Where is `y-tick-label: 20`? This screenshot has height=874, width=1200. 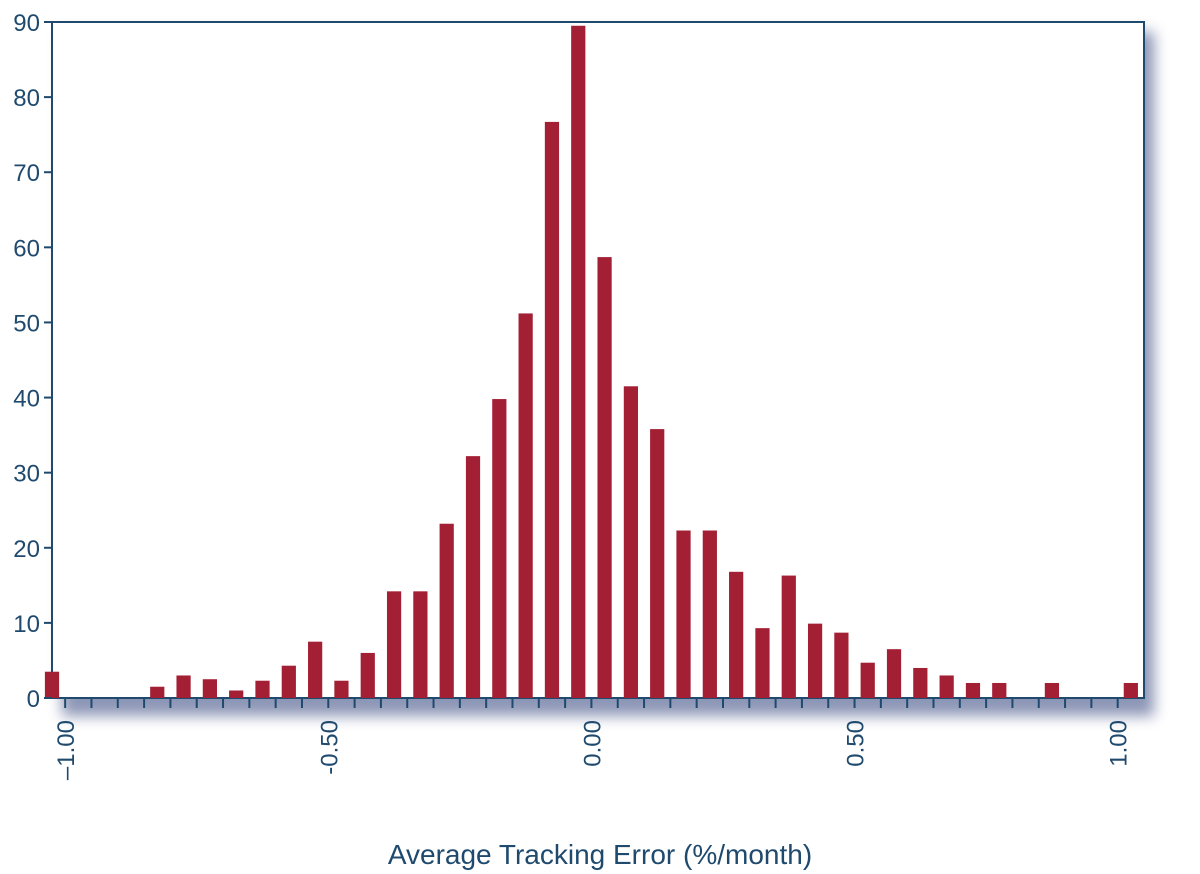
y-tick-label: 20 is located at coordinates (26, 549).